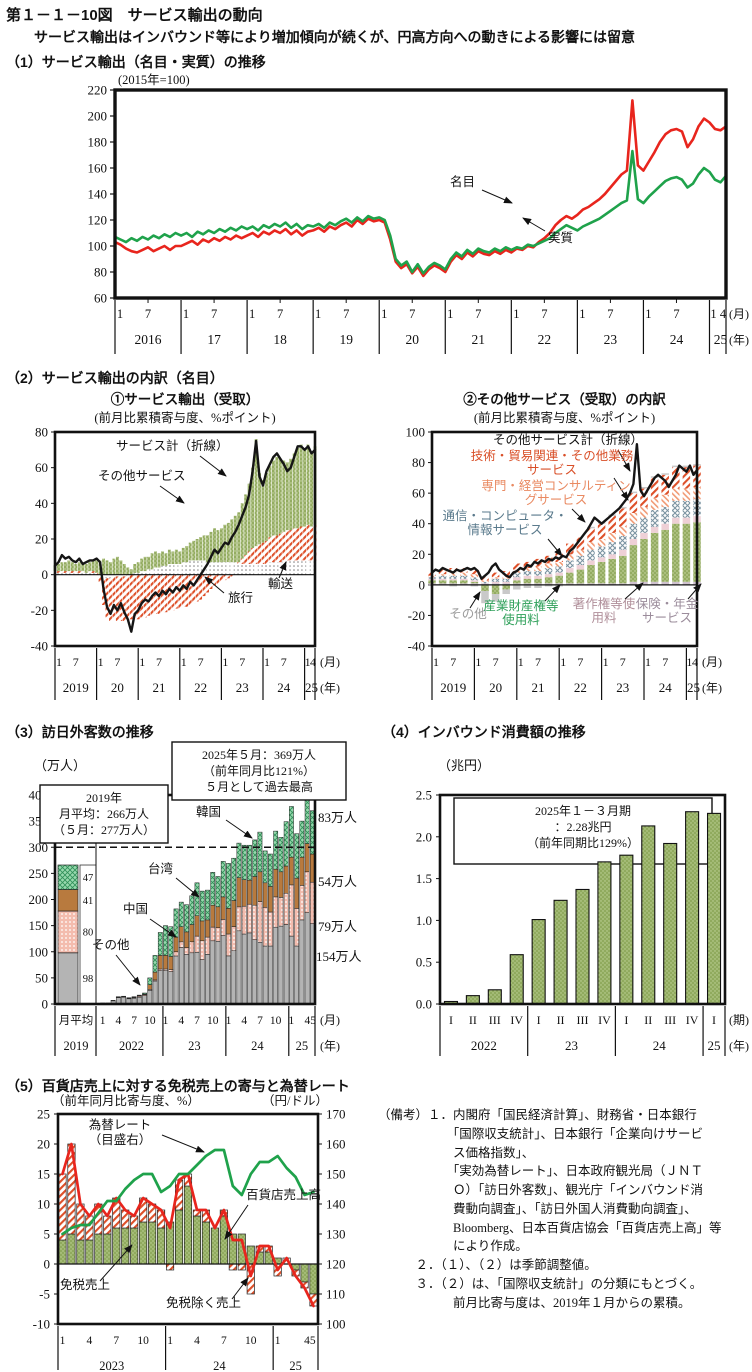  What do you see at coordinates (583, 842) in the screenshot?
I see `svg-text: （前年同期比129%）` at bounding box center [583, 842].